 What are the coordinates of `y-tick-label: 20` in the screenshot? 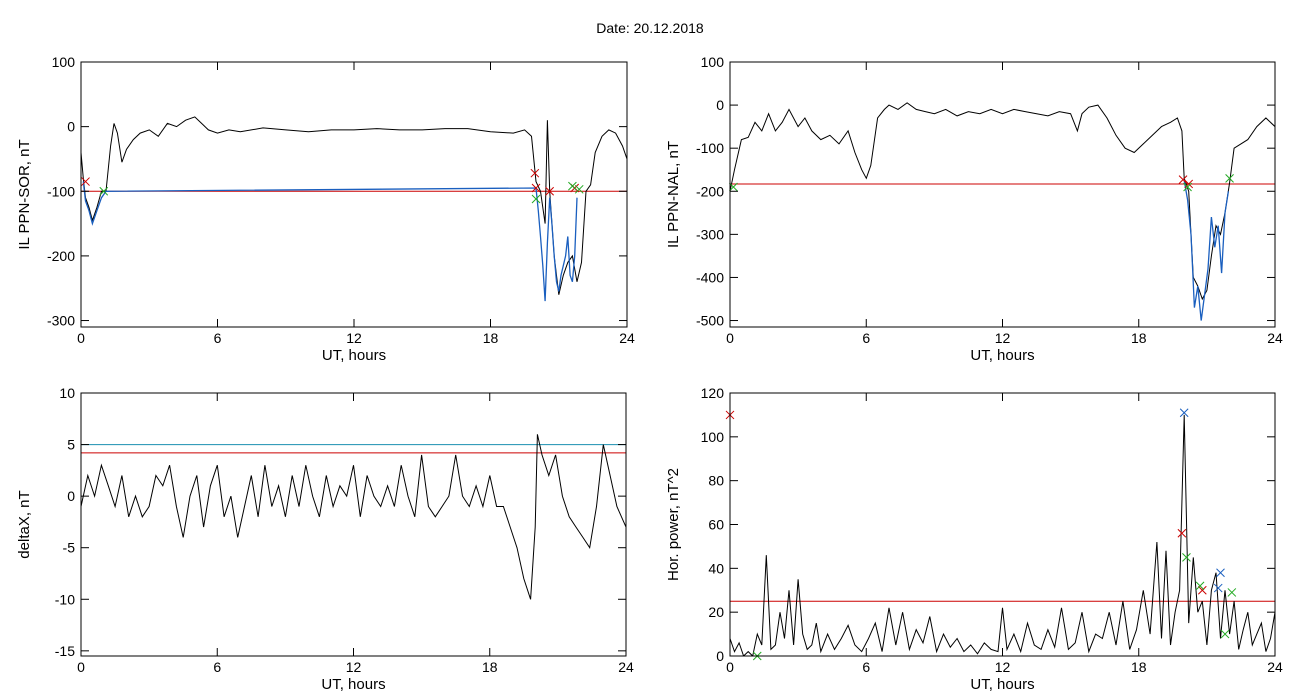 It's located at (716, 612).